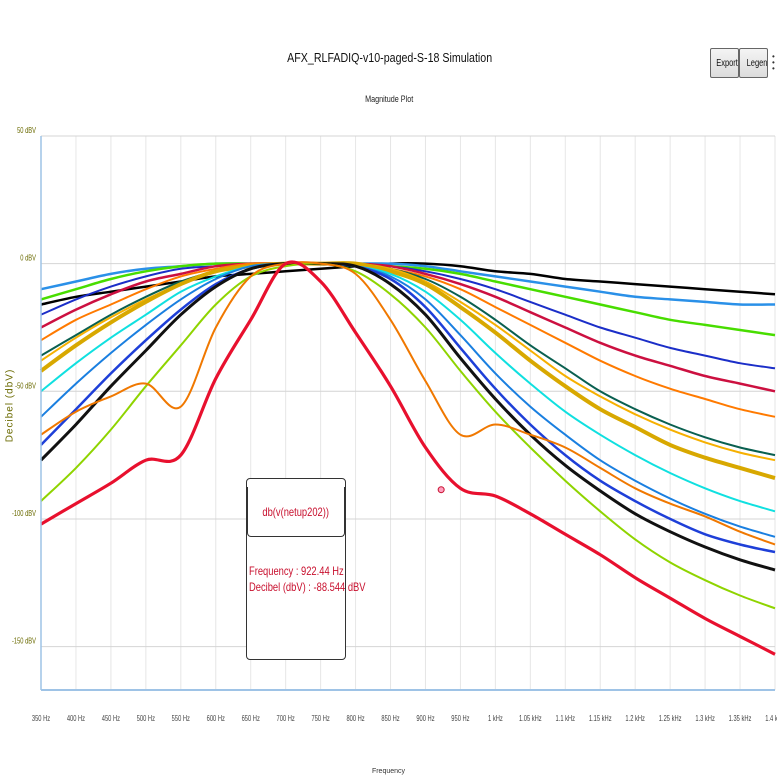  Describe the element at coordinates (181, 719) in the screenshot. I see `x-tick-label: 550 Hz` at that location.